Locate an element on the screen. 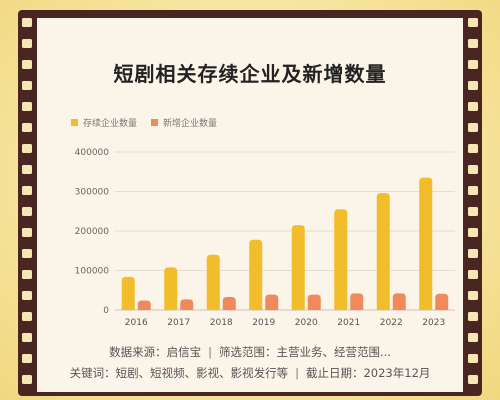  legend-item-new: 新增企业数量 is located at coordinates (184, 122).